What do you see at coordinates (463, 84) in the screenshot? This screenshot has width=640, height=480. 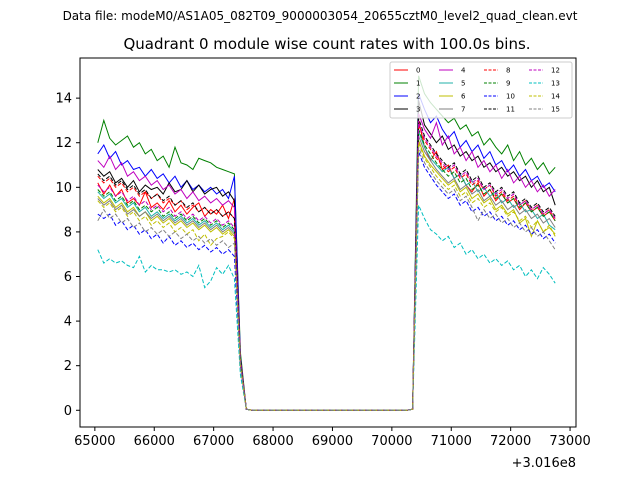 I see `legend-label-5: 5` at bounding box center [463, 84].